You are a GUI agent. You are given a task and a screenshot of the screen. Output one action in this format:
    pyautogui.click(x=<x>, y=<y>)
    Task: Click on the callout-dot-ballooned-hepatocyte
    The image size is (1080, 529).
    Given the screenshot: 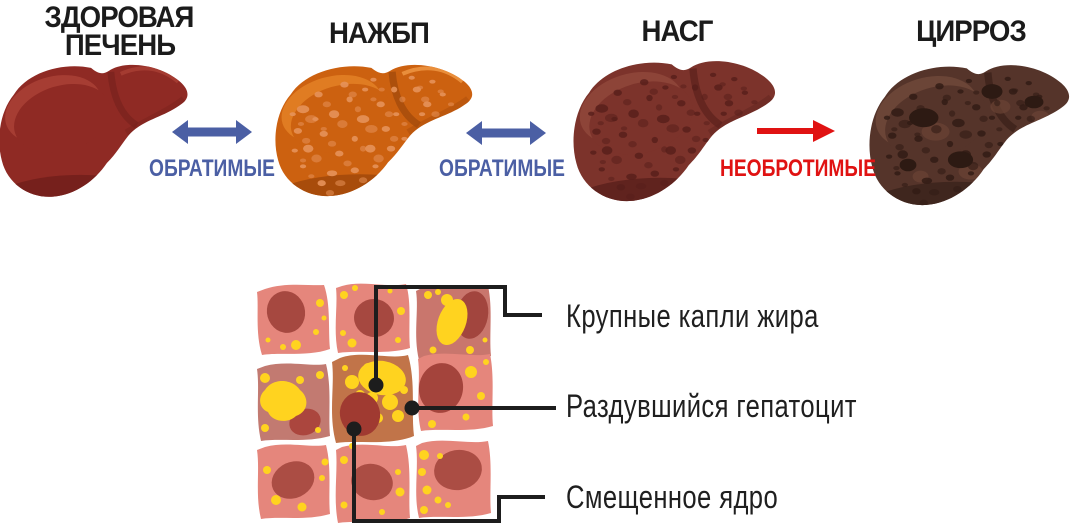 What is the action you would take?
    pyautogui.click(x=412, y=408)
    